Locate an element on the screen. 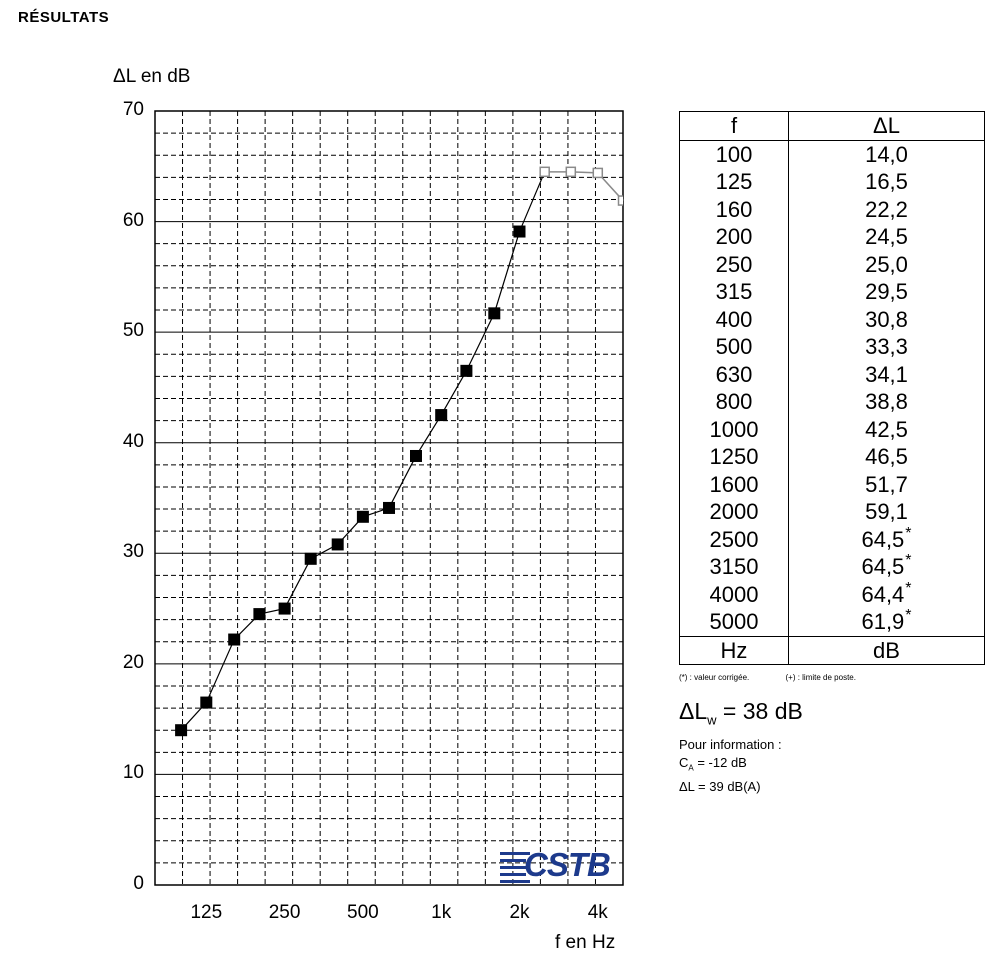 The image size is (1000, 959). table-cell-dl: 14,0 is located at coordinates (886, 154).